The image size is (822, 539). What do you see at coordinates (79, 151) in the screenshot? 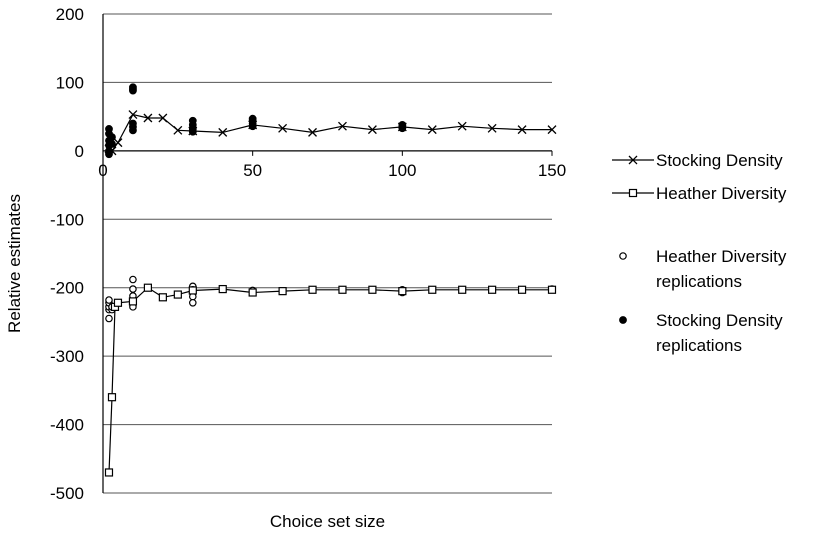
I see `y-tick-label: 0` at bounding box center [79, 151].